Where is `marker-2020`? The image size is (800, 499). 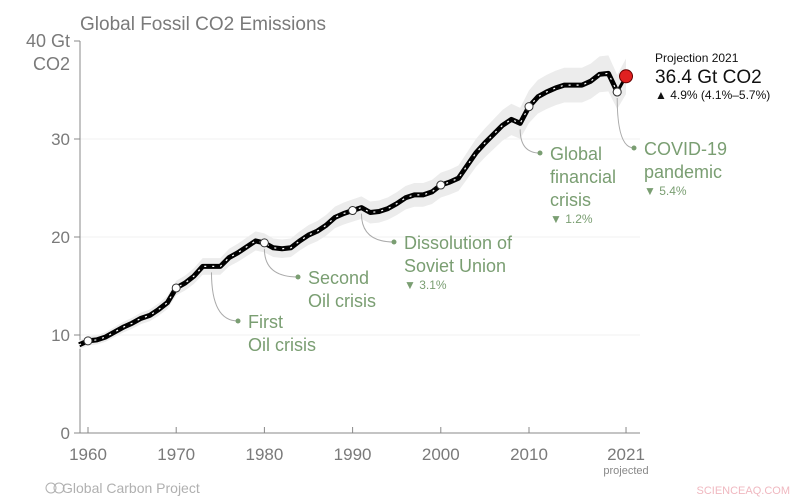 marker-2020 is located at coordinates (617, 92).